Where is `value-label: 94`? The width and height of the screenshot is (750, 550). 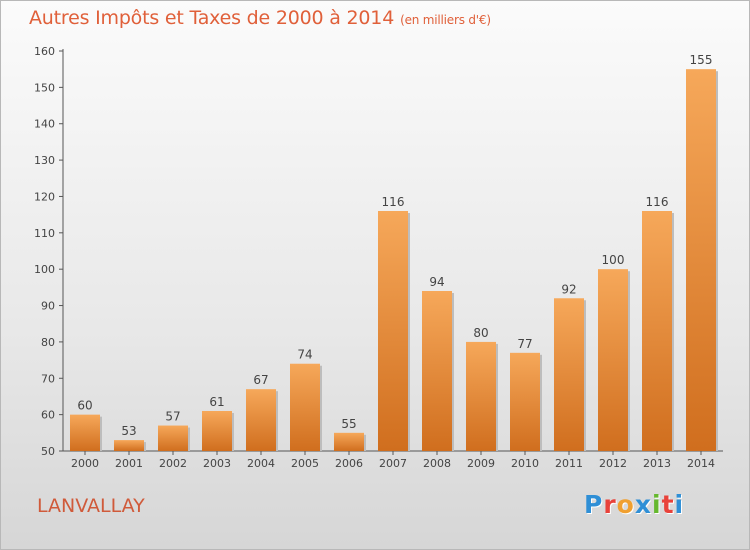
value-label: 94 is located at coordinates (436, 282).